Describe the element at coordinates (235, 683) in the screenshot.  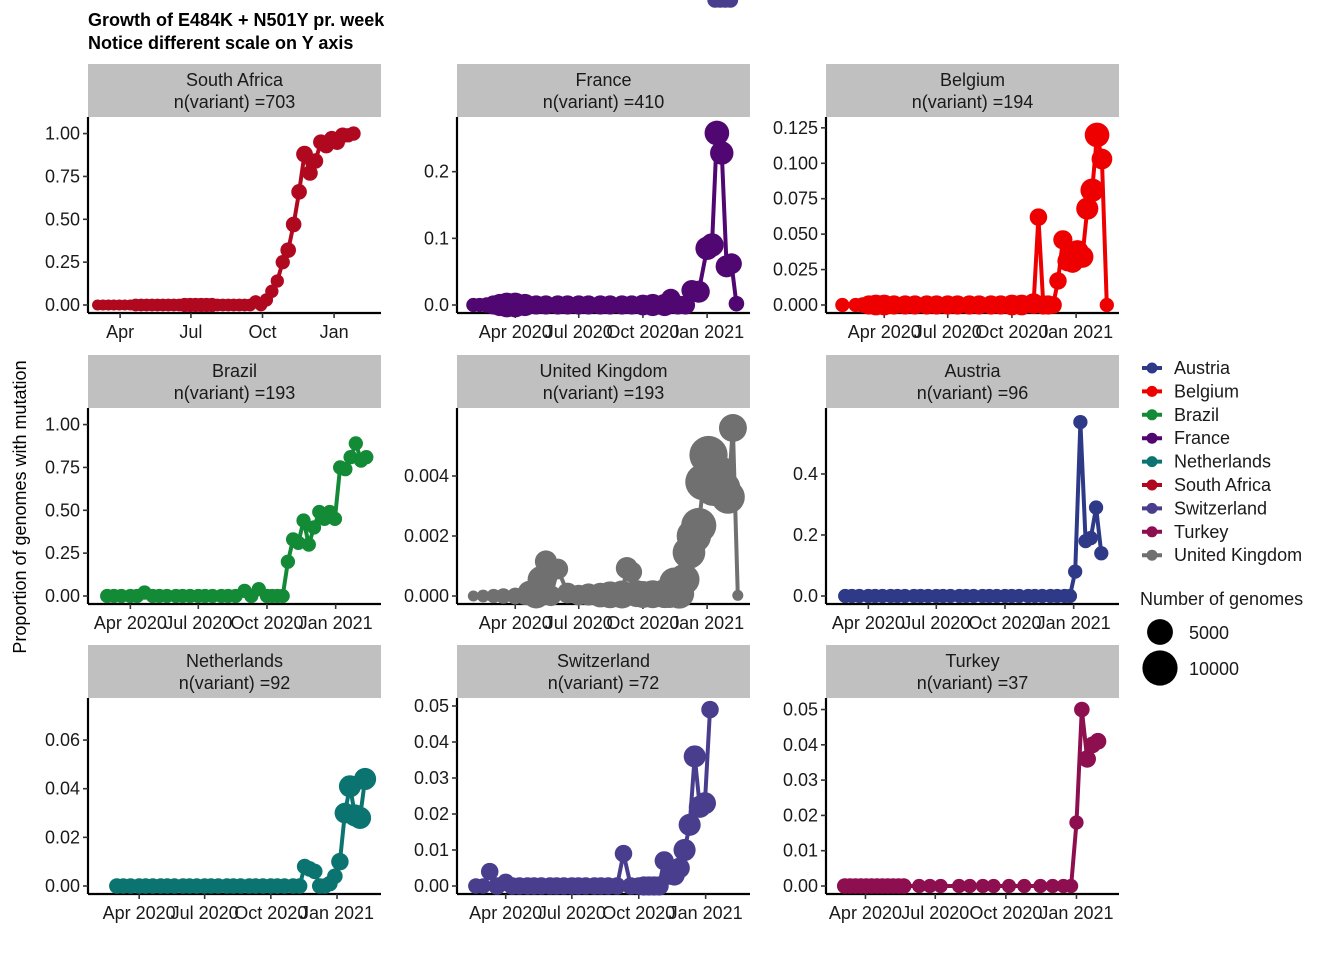
I see `strip-label: n(variant) =92` at that location.